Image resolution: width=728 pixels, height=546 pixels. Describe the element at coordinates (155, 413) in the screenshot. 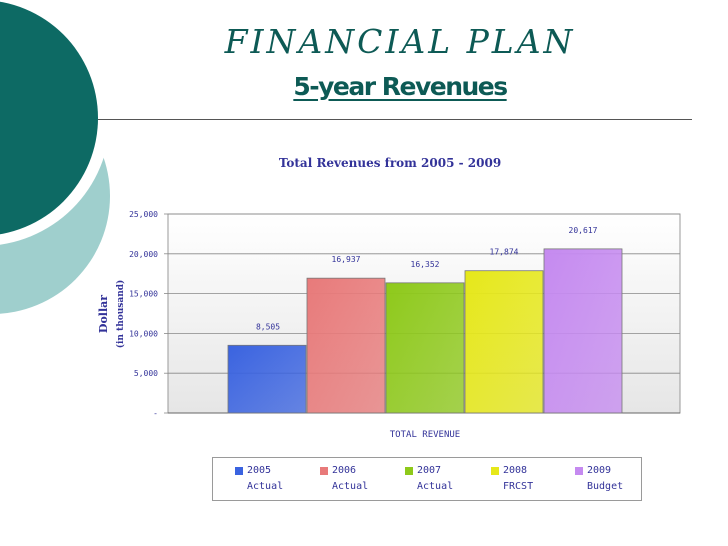

I see `y-tick-label: -` at that location.